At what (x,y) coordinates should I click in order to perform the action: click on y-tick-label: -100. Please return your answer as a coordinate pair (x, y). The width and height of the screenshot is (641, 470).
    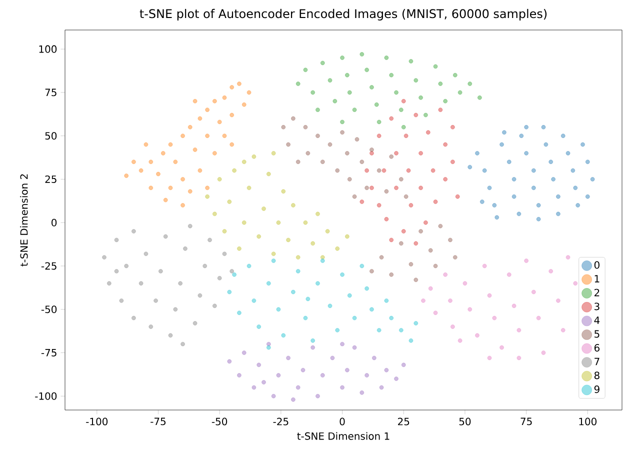
    Looking at the image, I should click on (46, 396).